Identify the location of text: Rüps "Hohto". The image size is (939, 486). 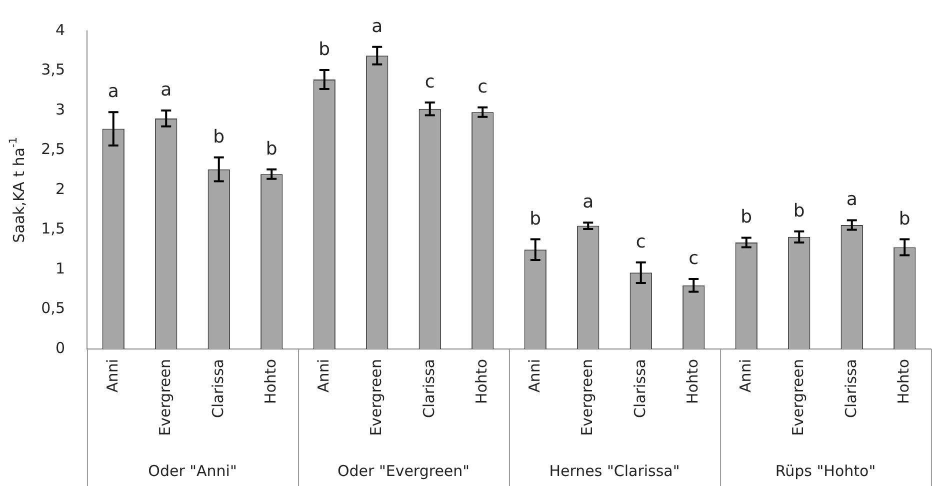
(825, 471).